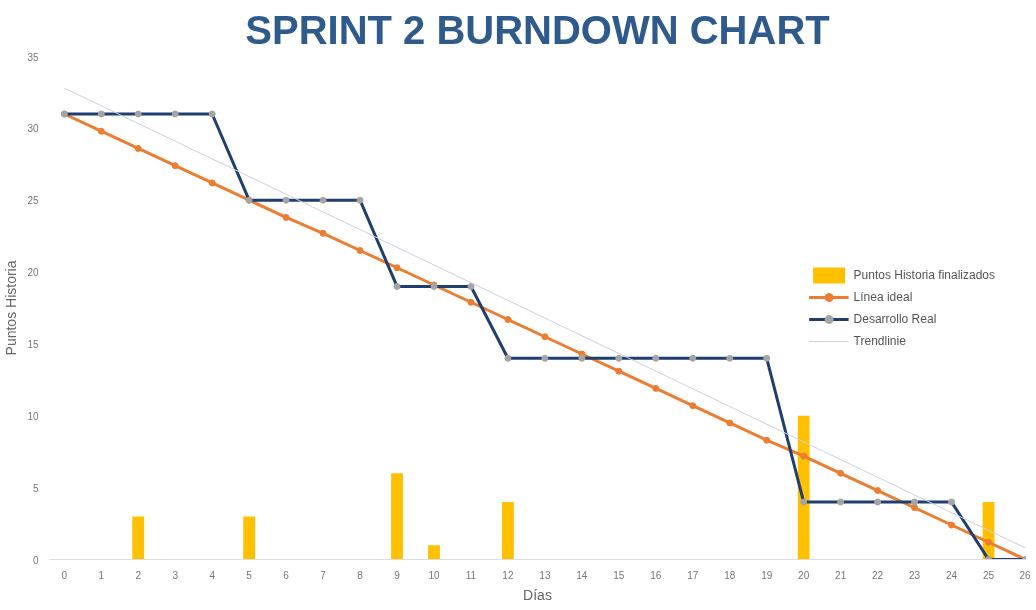  What do you see at coordinates (767, 575) in the screenshot?
I see `x-tick-label: 19` at bounding box center [767, 575].